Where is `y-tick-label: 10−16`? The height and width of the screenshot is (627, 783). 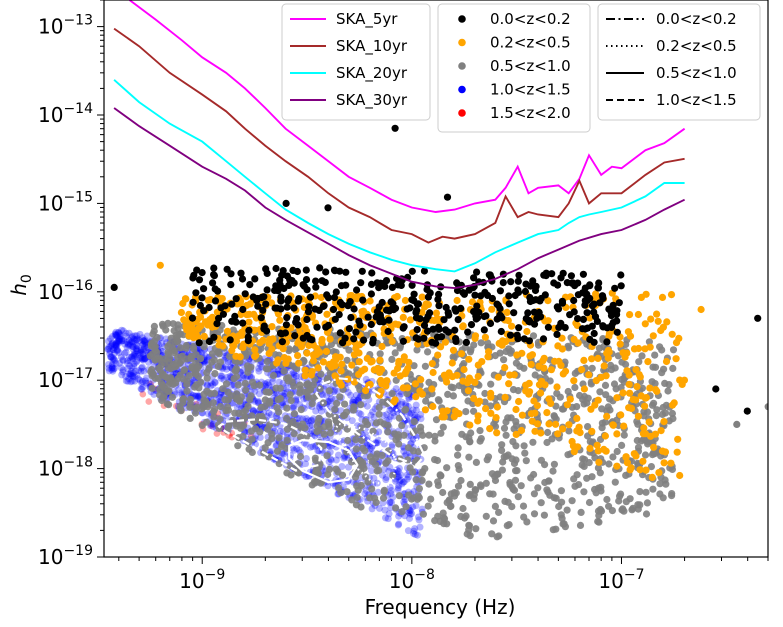
y-tick-label: 10−16 is located at coordinates (65, 291).